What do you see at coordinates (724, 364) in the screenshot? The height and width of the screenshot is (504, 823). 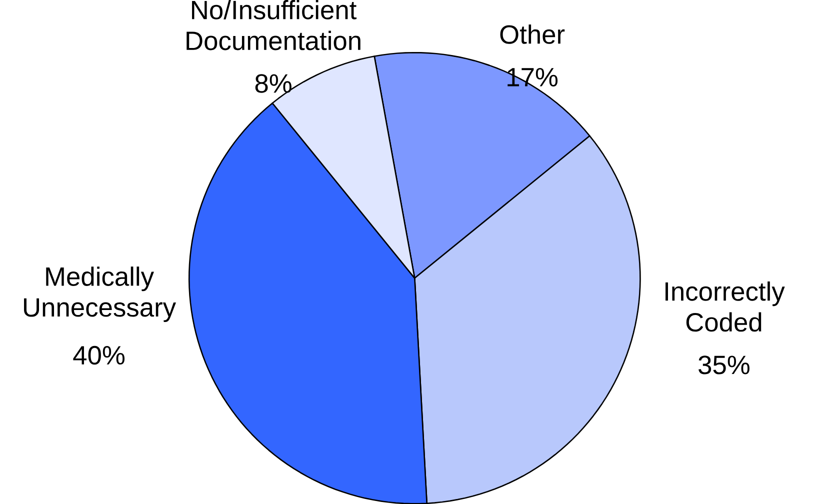 I see `data-label: 35%` at bounding box center [724, 364].